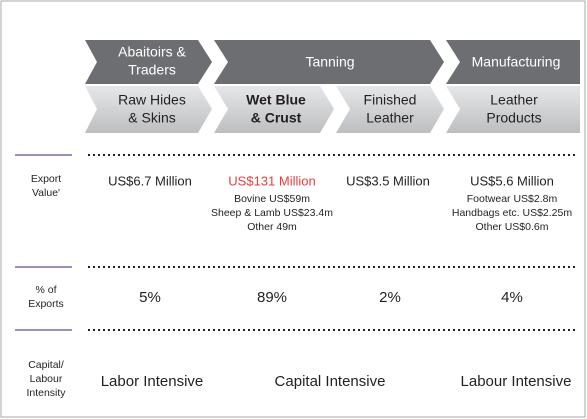 The width and height of the screenshot is (587, 419). I want to click on row-label: Exports, so click(46, 304).